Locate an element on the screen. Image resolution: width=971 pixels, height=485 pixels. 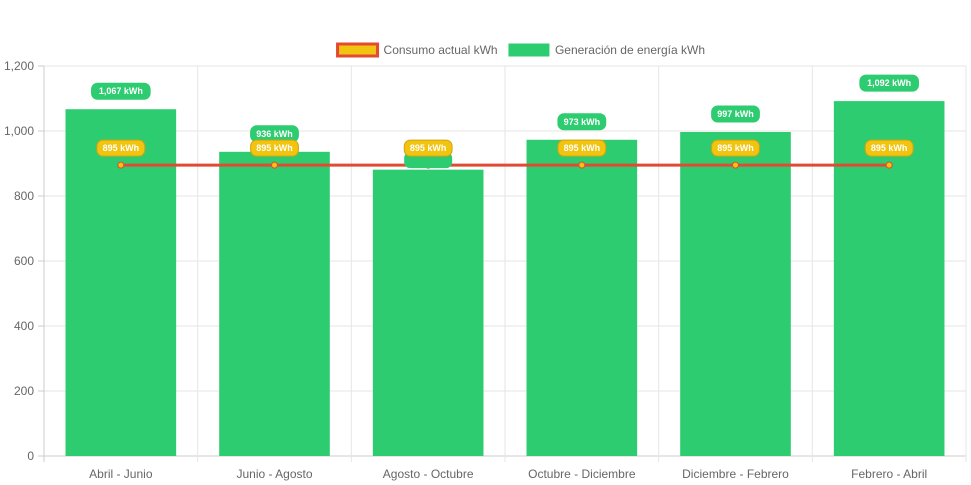
x-tick-label: Junio - Agosto is located at coordinates (274, 474).